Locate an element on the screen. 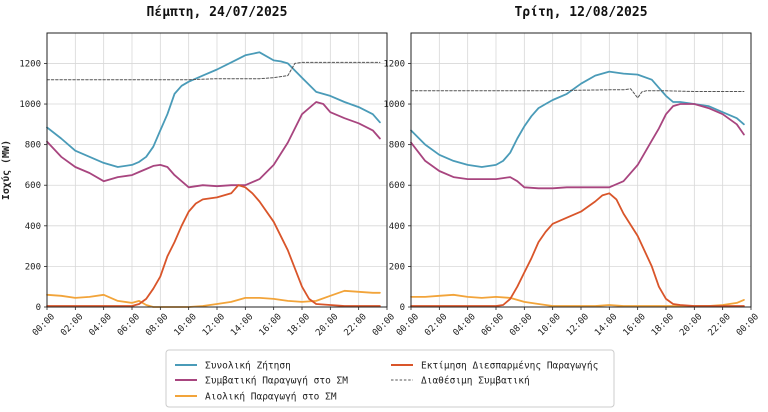  legend-label: Αιολική Παραγωγή στο ΣΜ is located at coordinates (271, 397).